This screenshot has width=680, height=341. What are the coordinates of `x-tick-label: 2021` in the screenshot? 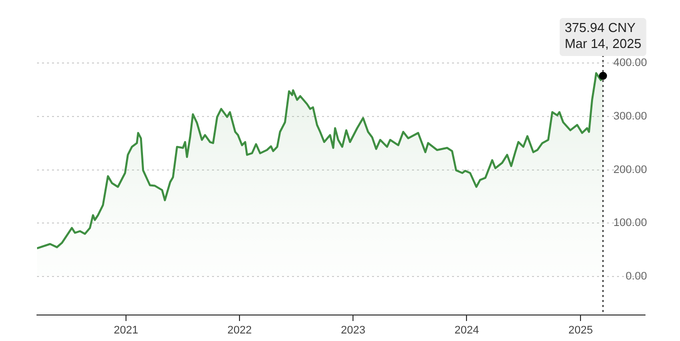 It's located at (126, 330).